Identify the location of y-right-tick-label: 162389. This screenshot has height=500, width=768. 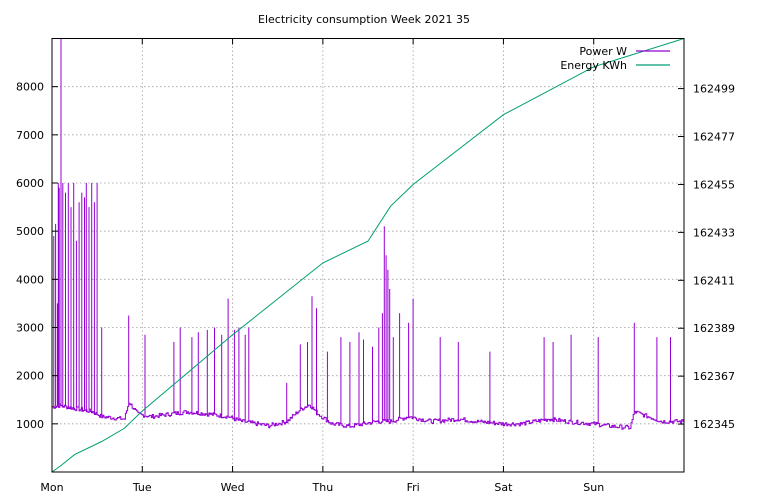
(714, 328).